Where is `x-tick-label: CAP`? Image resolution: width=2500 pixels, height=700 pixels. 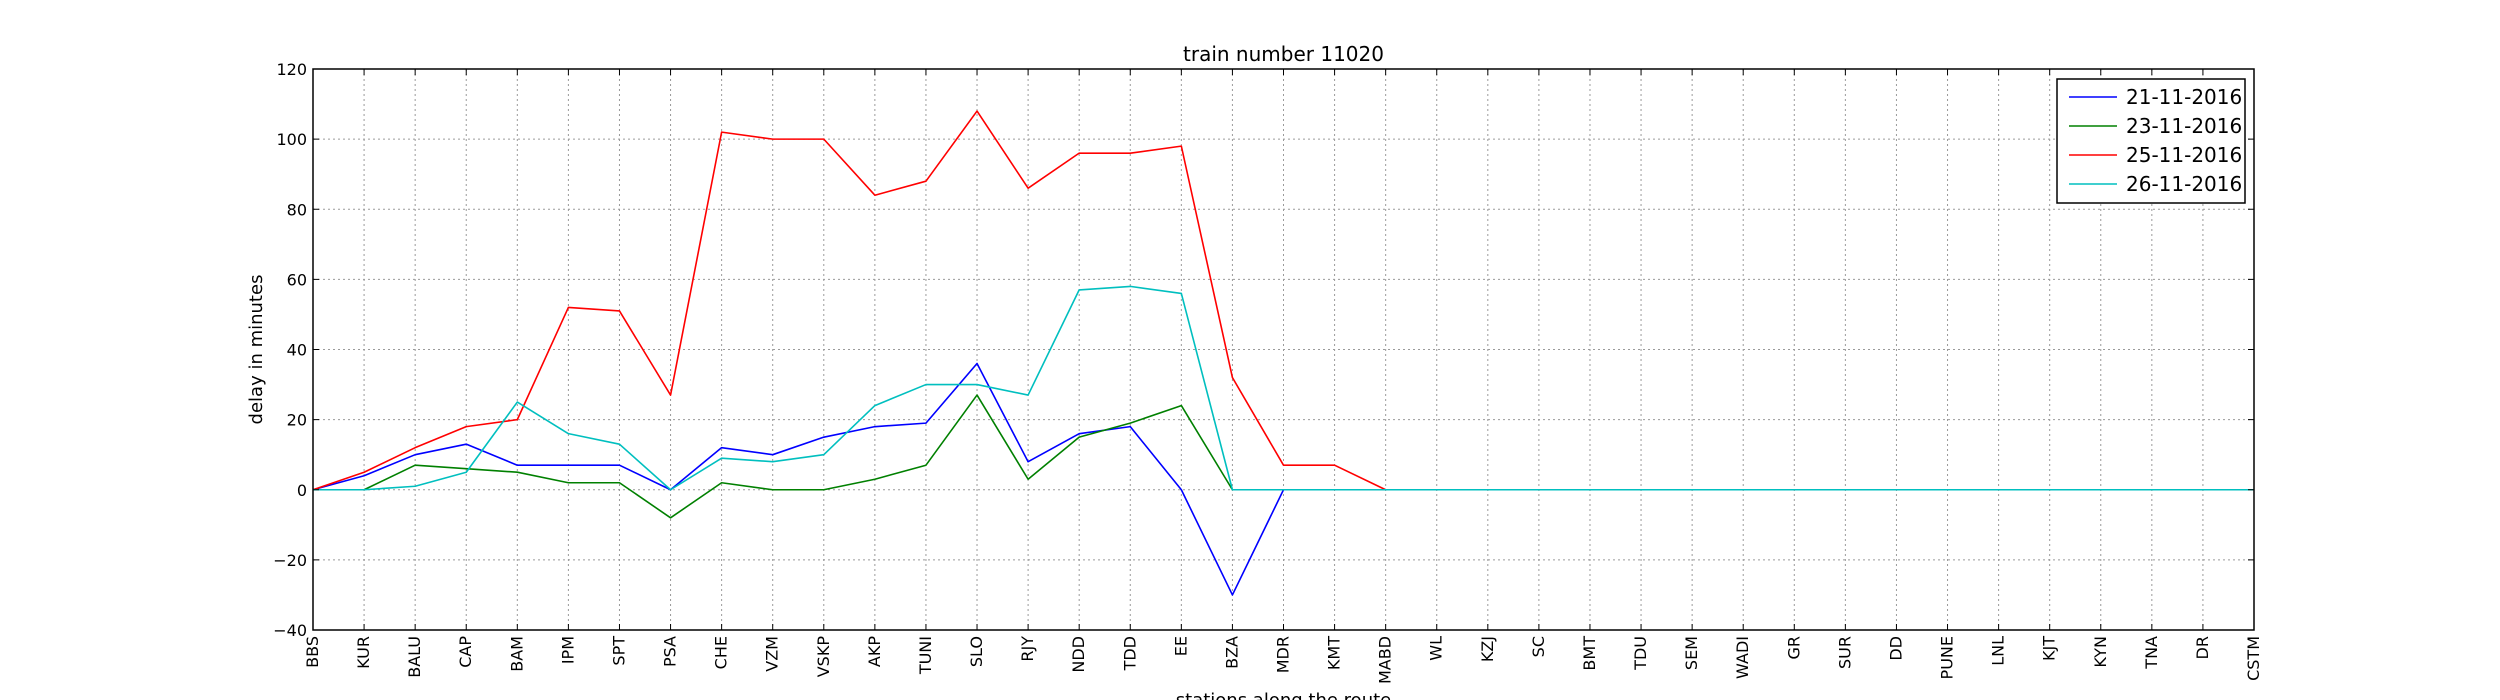
x-tick-label: CAP is located at coordinates (465, 652).